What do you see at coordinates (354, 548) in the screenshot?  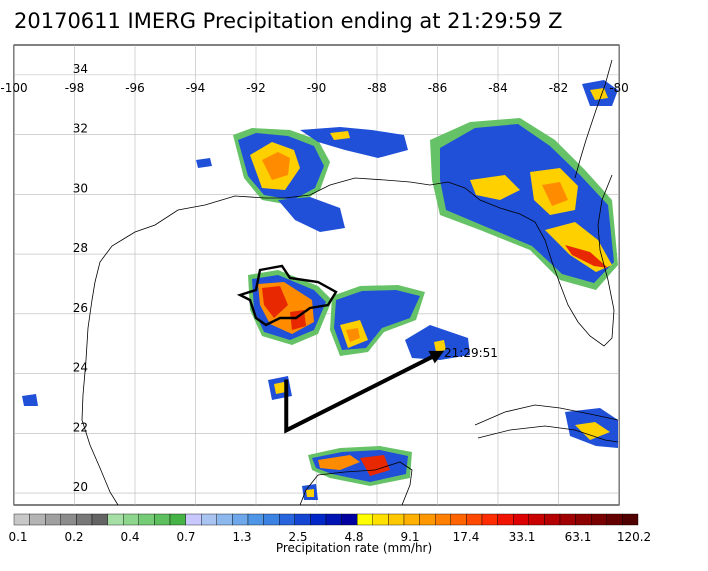 I see `colorbar-label: Precipitation rate (mm/hr)` at bounding box center [354, 548].